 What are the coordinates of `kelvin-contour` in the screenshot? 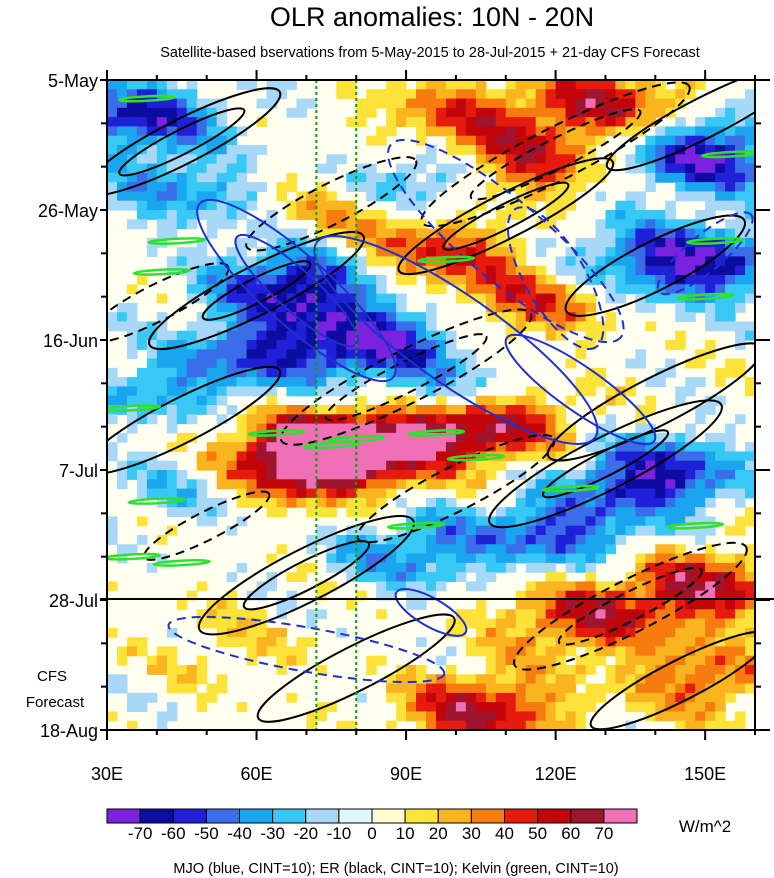 It's located at (162, 272).